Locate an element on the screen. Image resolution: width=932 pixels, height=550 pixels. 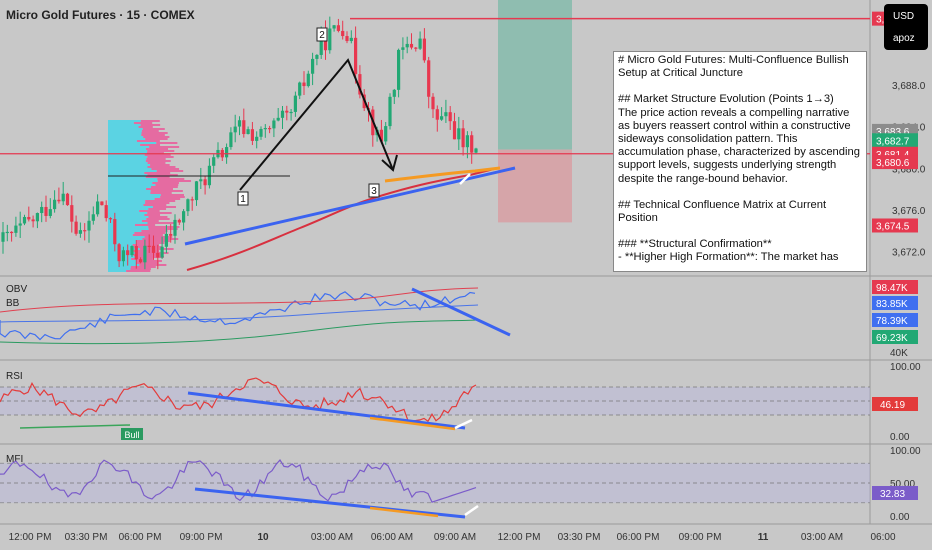
point-label-box is located at coordinates (243, 198).